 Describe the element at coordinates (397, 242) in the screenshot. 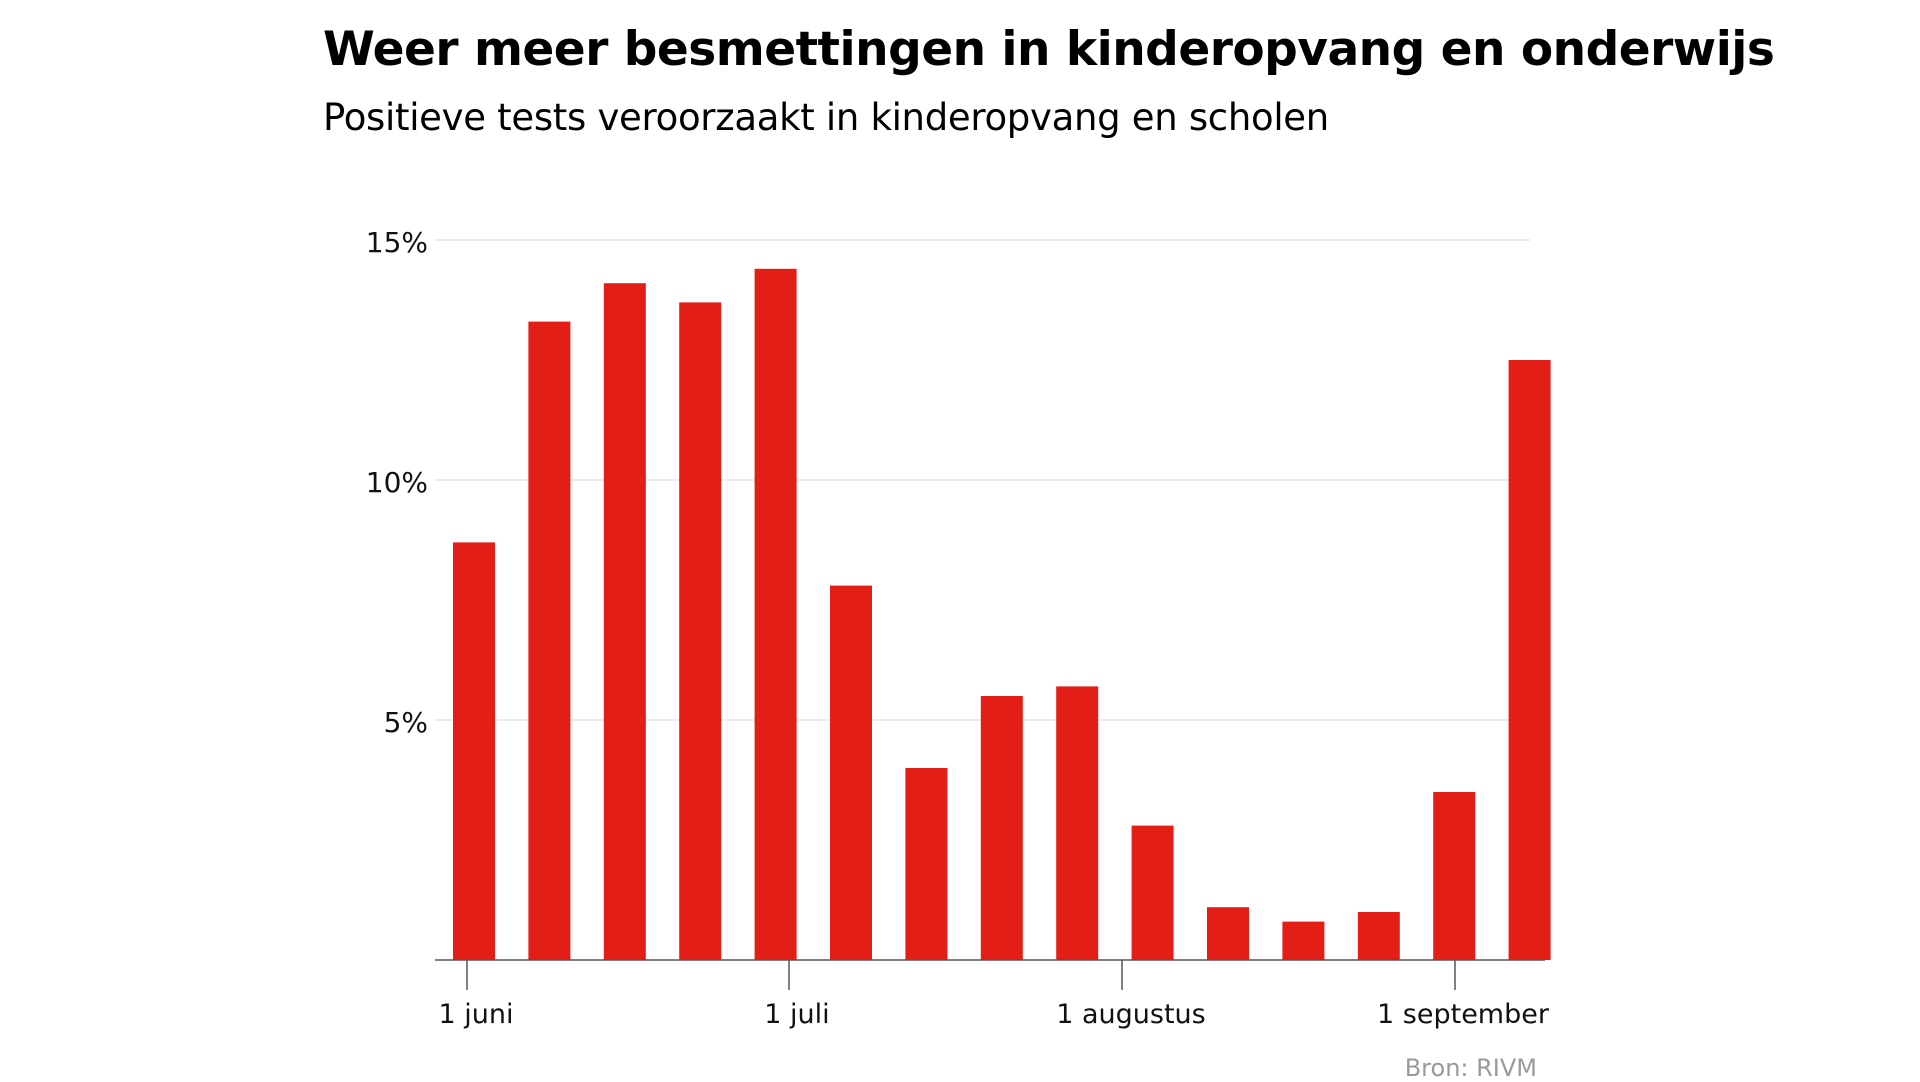

I see `y-tick-label: 15%` at that location.